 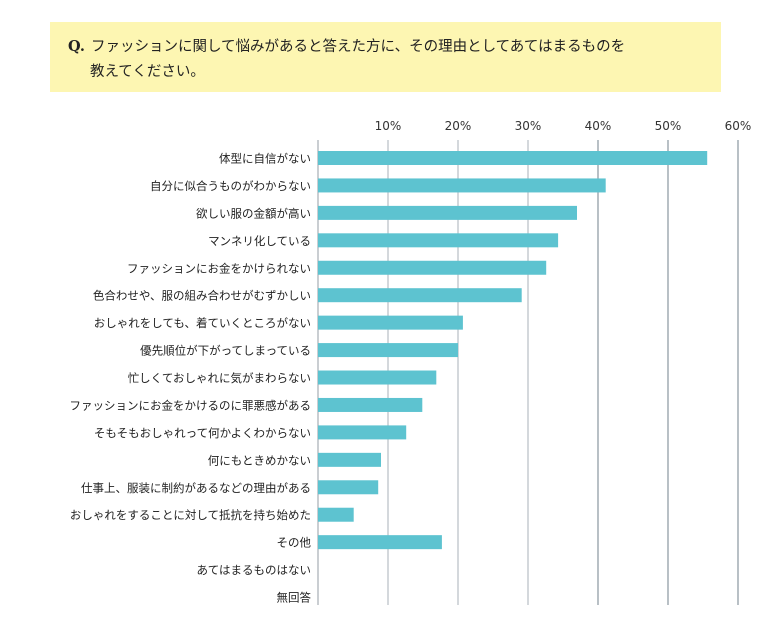 What do you see at coordinates (458, 126) in the screenshot?
I see `x-tick-label: 20%` at bounding box center [458, 126].